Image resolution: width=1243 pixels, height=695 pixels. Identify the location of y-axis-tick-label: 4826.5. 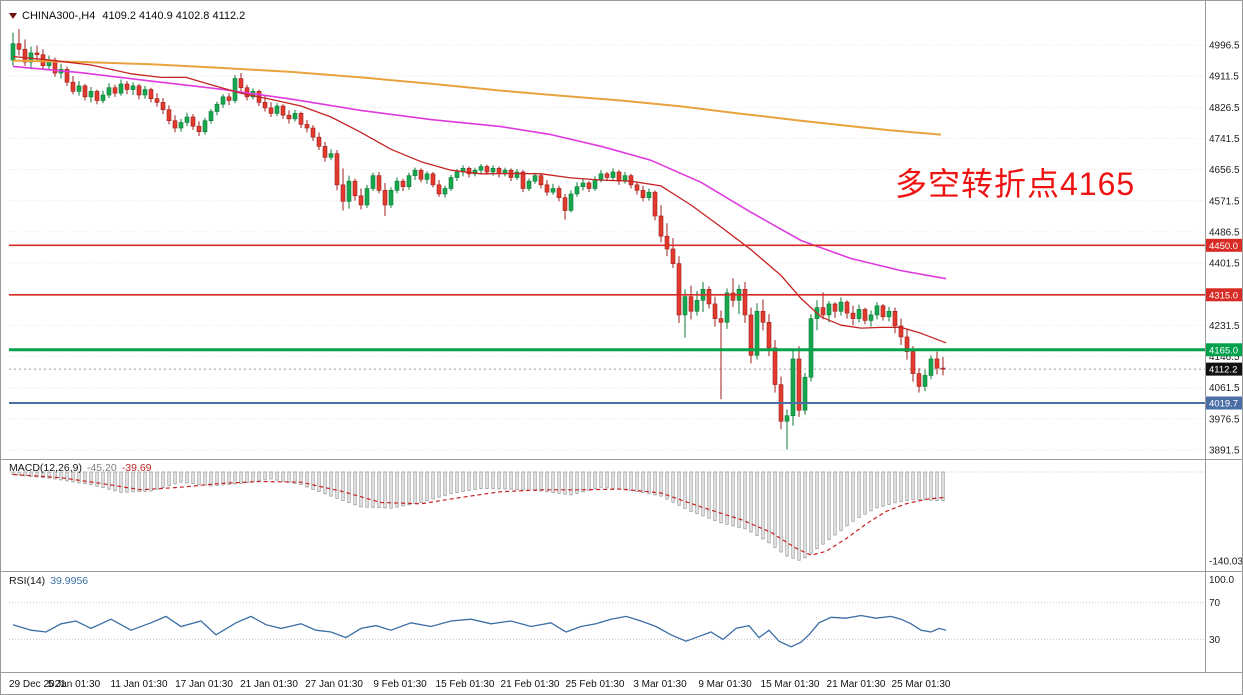
(1224, 108).